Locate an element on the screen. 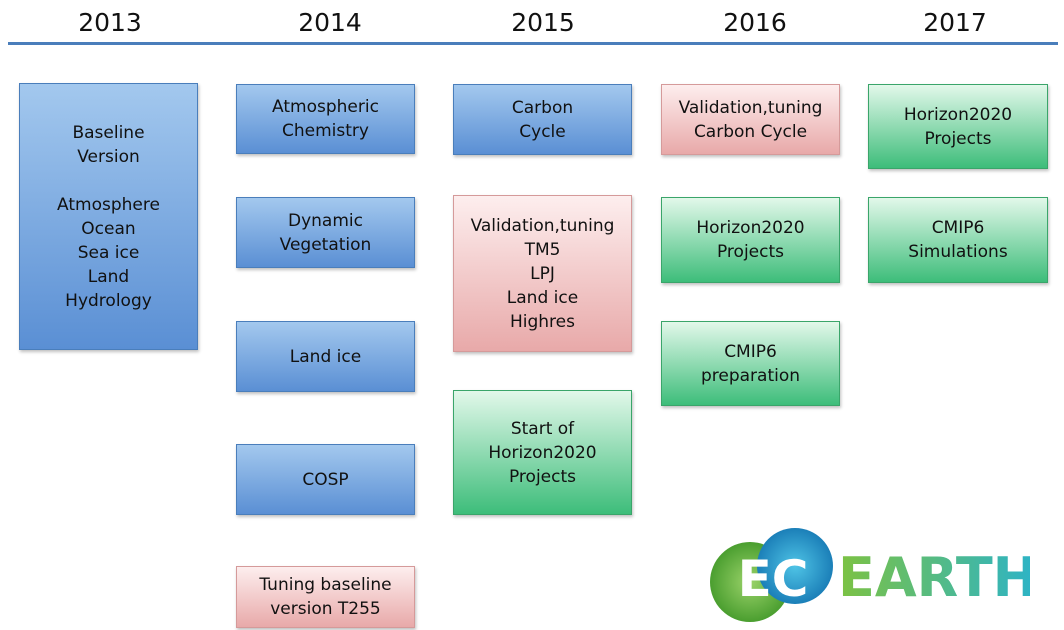 This screenshot has width=1064, height=630. year-label: 2015 is located at coordinates (543, 22).